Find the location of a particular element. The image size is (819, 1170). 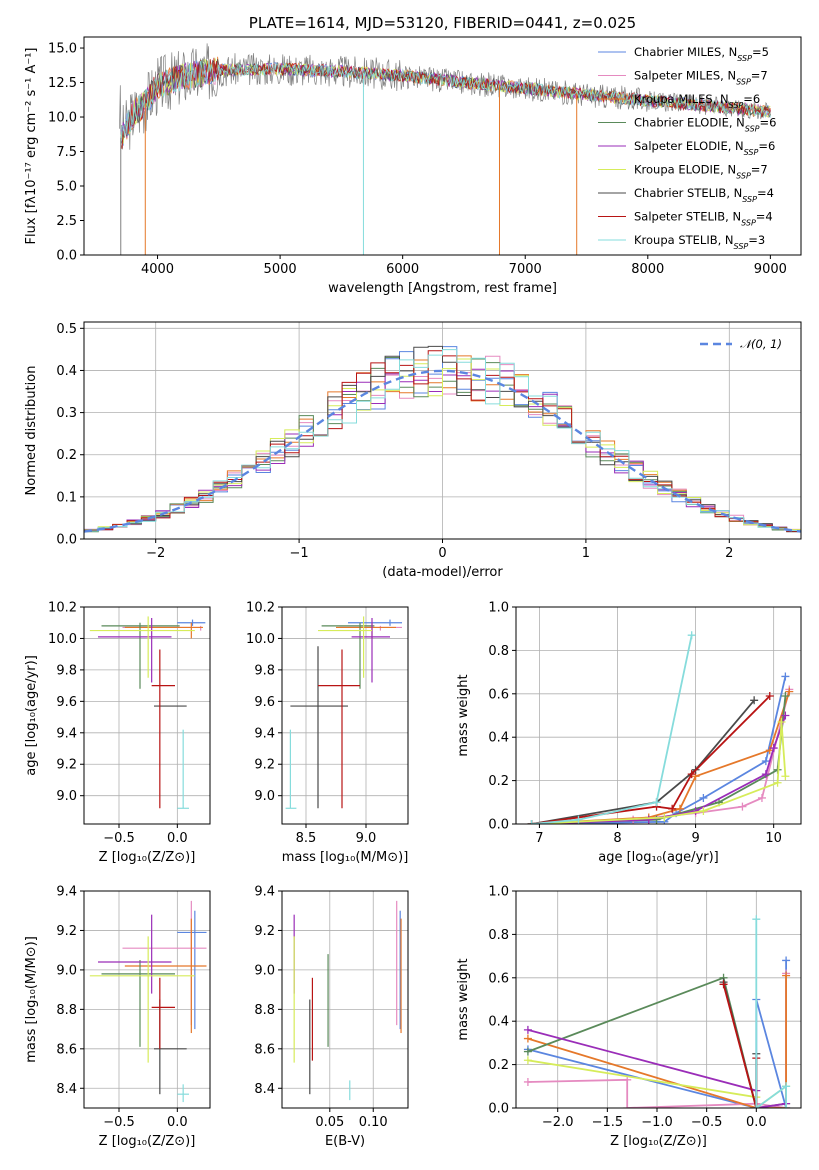

x-axis-label: mass [log₁₀(M/M⊙)] is located at coordinates (345, 857).